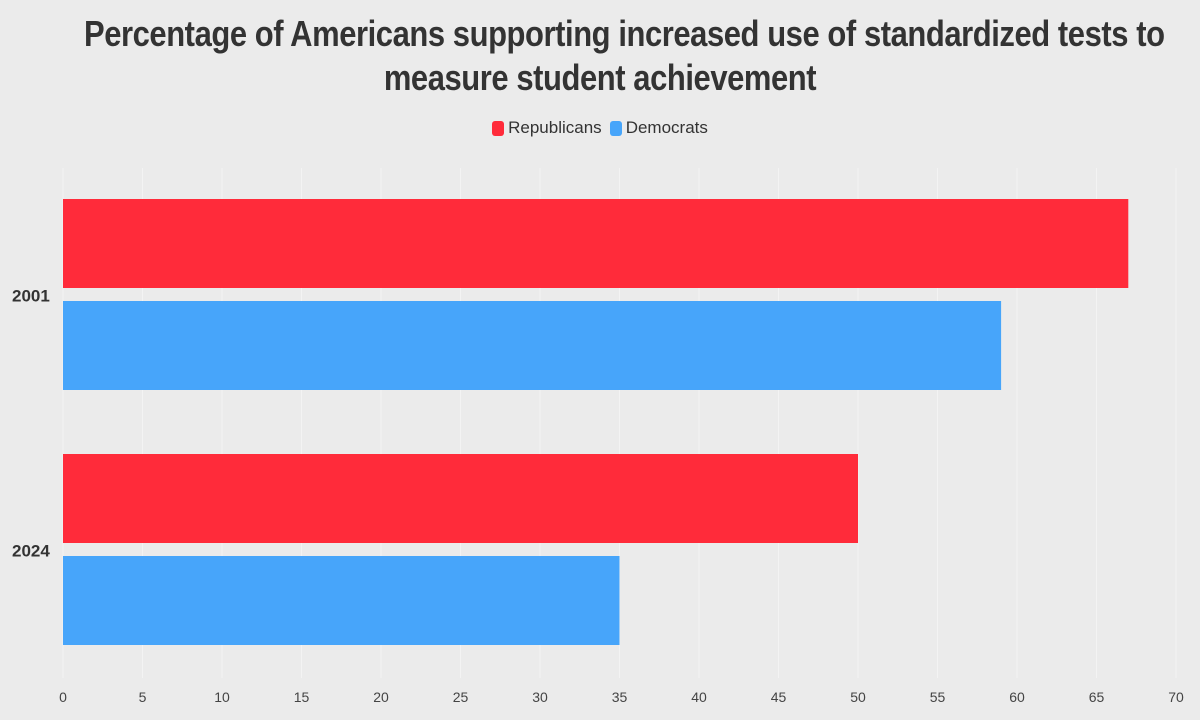  What do you see at coordinates (460, 498) in the screenshot?
I see `bar-republicans-2024` at bounding box center [460, 498].